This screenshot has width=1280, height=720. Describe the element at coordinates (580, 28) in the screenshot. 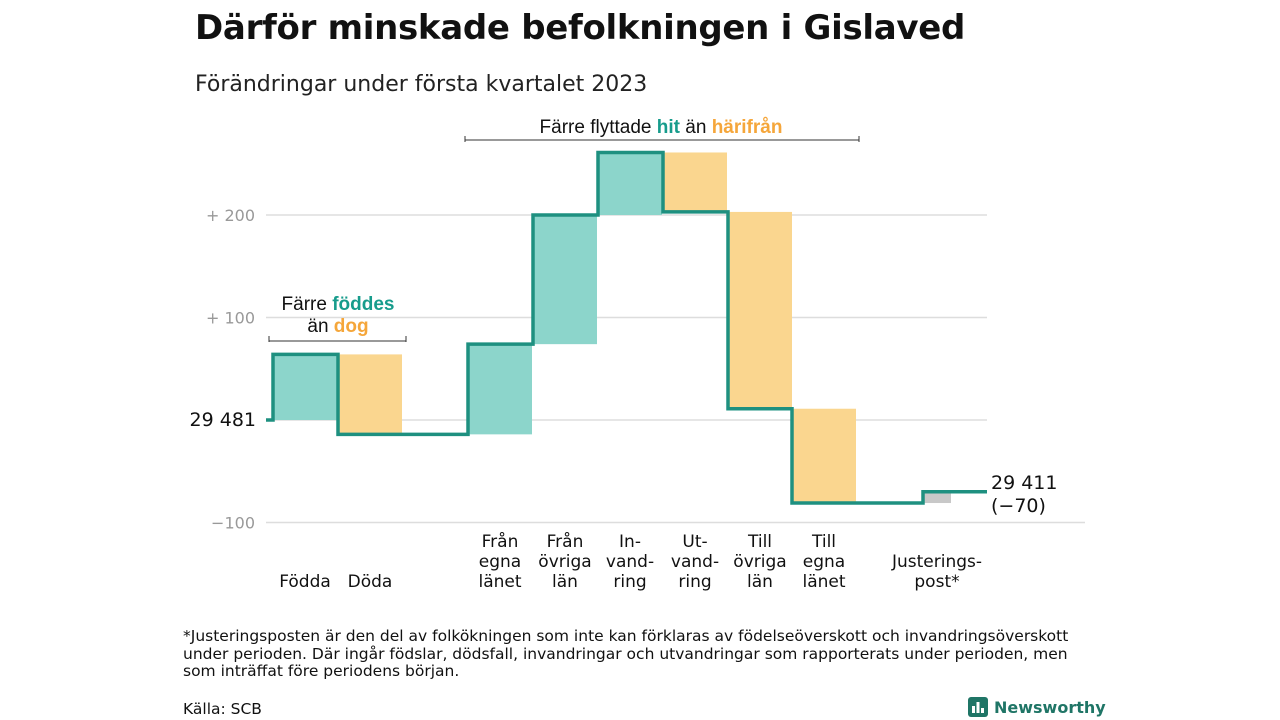

I see `chart-title: Därför minskade befolkningen i Gislaved` at that location.